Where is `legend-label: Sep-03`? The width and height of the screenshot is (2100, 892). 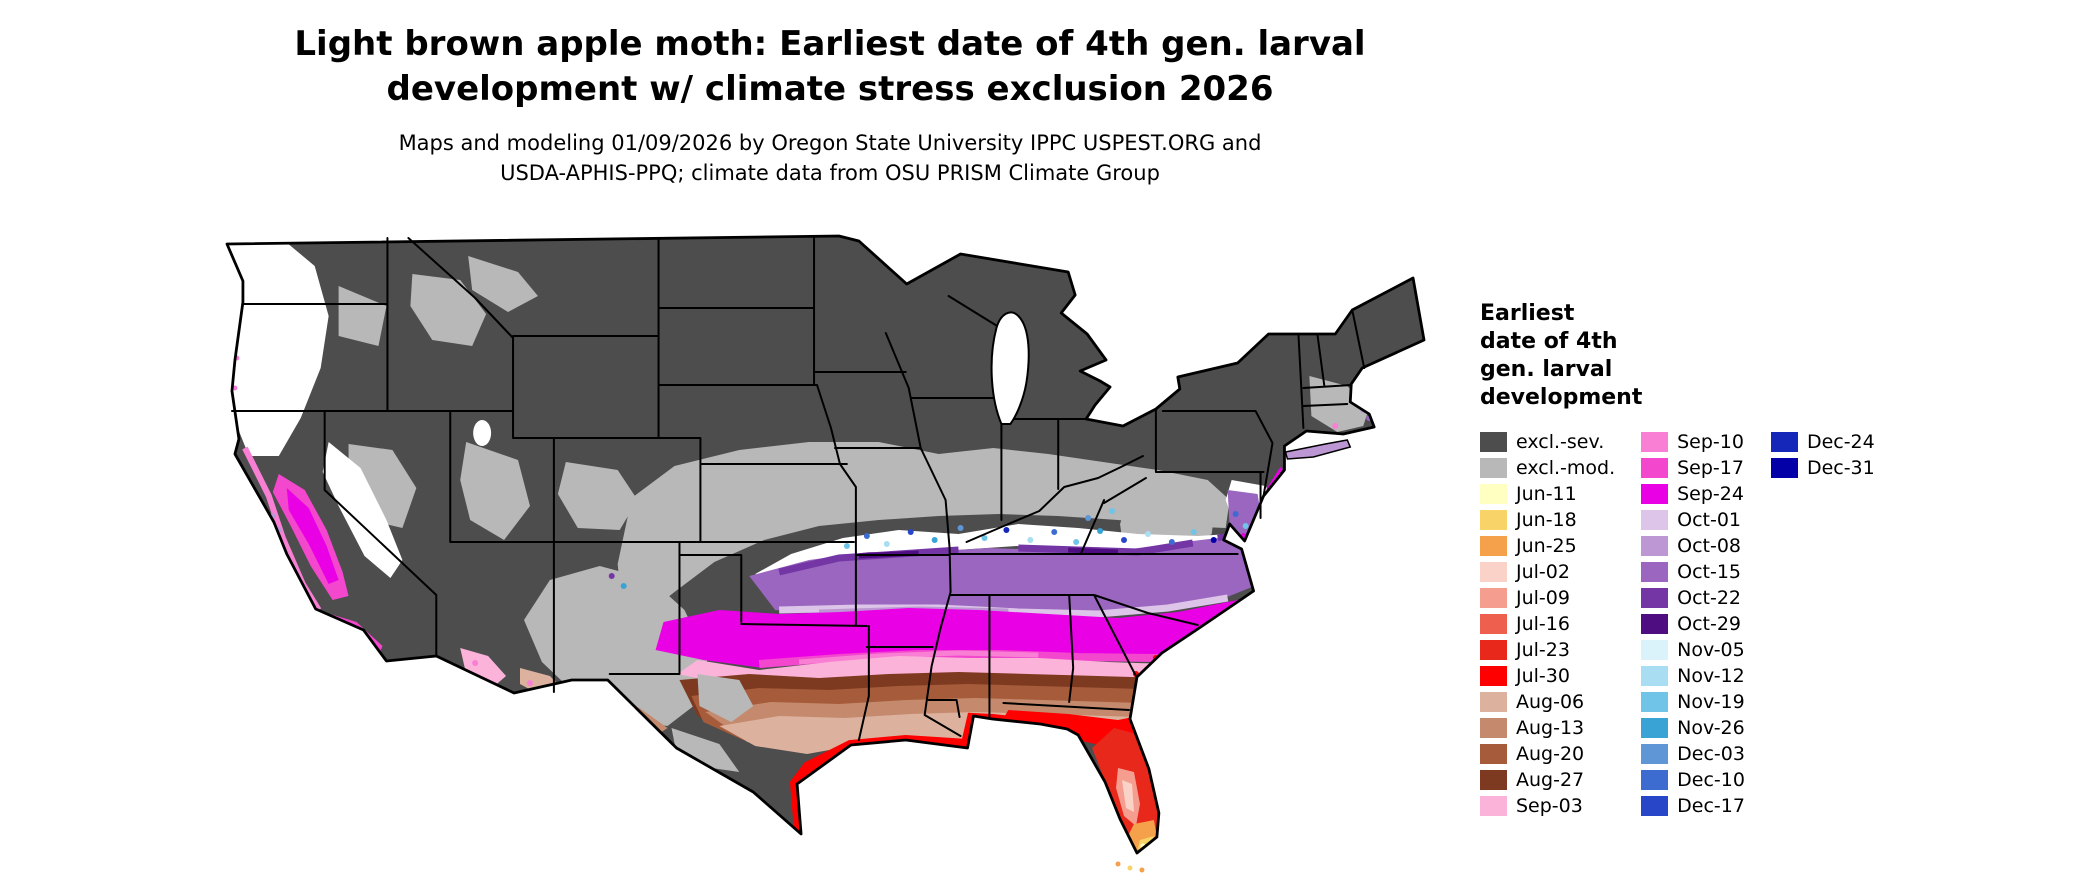 legend-label: Sep-03 is located at coordinates (1549, 805).